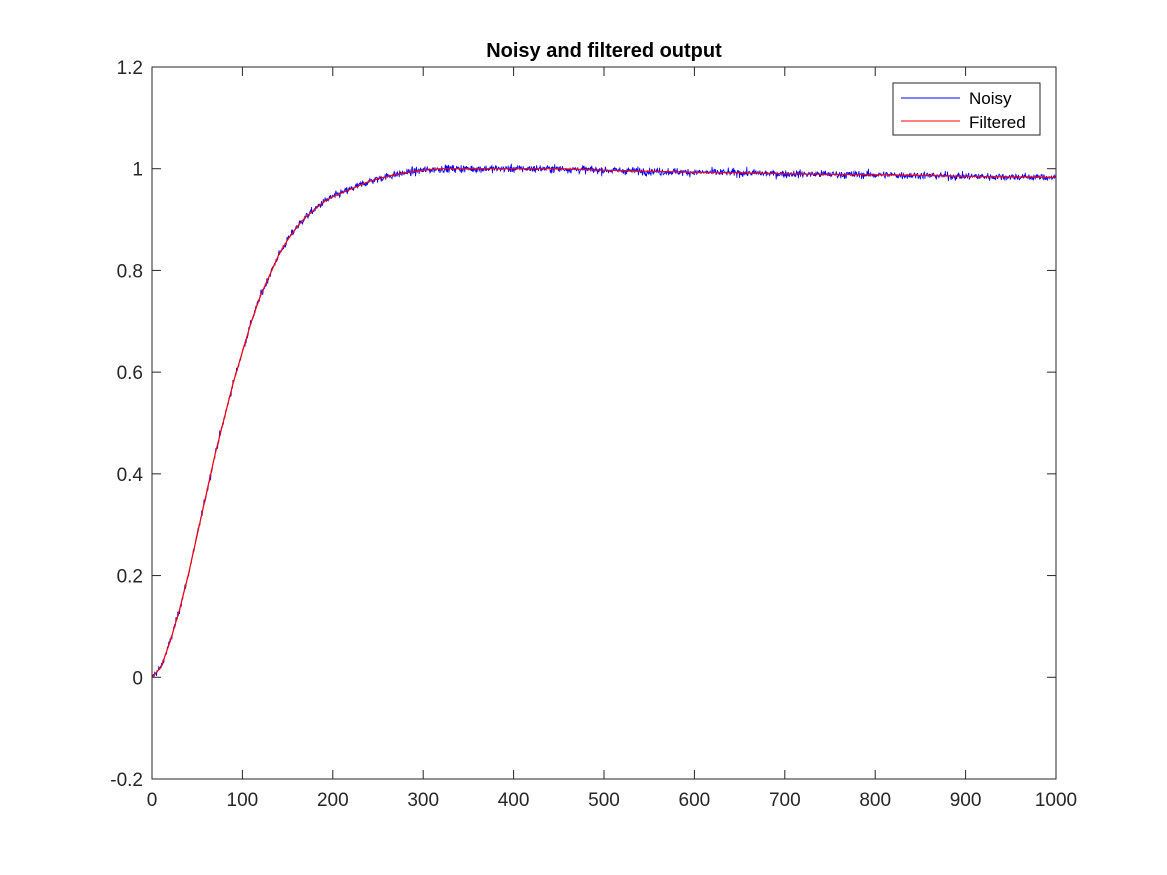 The width and height of the screenshot is (1167, 875). I want to click on y-tick-label: -0.2, so click(126, 780).